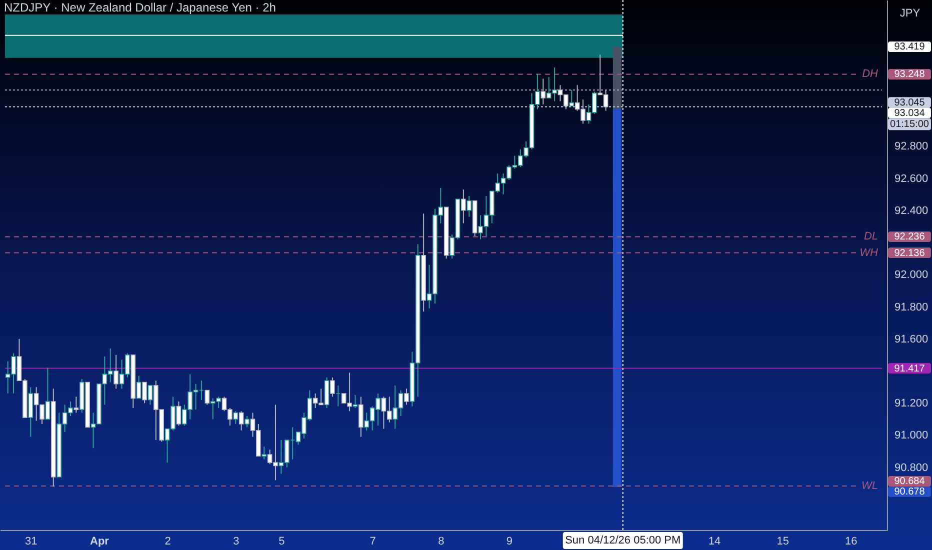 The height and width of the screenshot is (550, 932). What do you see at coordinates (910, 368) in the screenshot?
I see `y-tick-label: 91.417` at bounding box center [910, 368].